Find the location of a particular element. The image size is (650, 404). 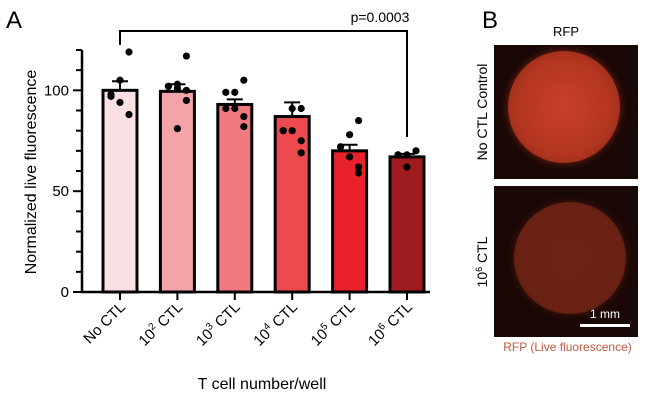

scale-bar-label: 1 mm is located at coordinates (605, 314).